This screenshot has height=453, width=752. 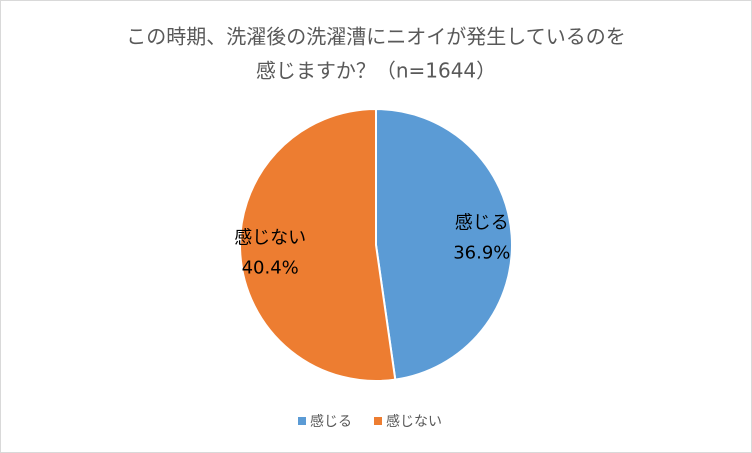 I want to click on legend-label: 感じる, so click(x=331, y=421).